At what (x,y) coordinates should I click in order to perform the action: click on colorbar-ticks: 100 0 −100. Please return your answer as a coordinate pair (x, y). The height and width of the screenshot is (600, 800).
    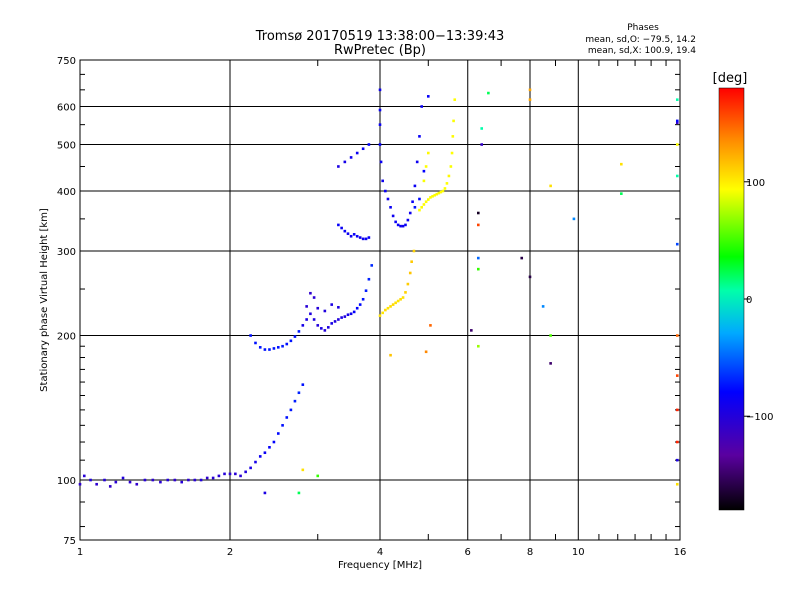
    Looking at the image, I should click on (758, 300).